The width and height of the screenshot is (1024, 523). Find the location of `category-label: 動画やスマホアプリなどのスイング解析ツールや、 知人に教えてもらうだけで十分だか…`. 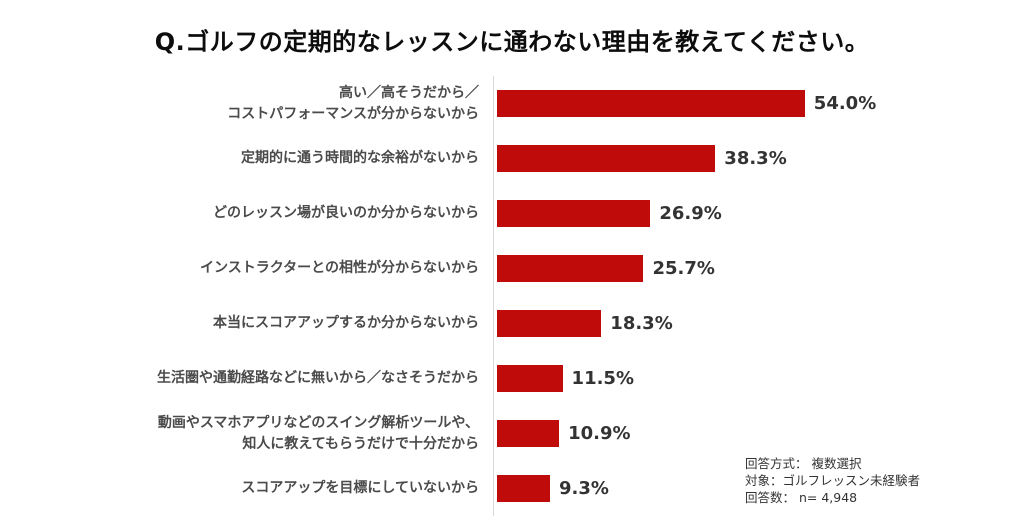

category-label: 動画やスマホアプリなどのスイング解析ツールや、 知人に教えてもらうだけで十分だか… is located at coordinates (318, 433).